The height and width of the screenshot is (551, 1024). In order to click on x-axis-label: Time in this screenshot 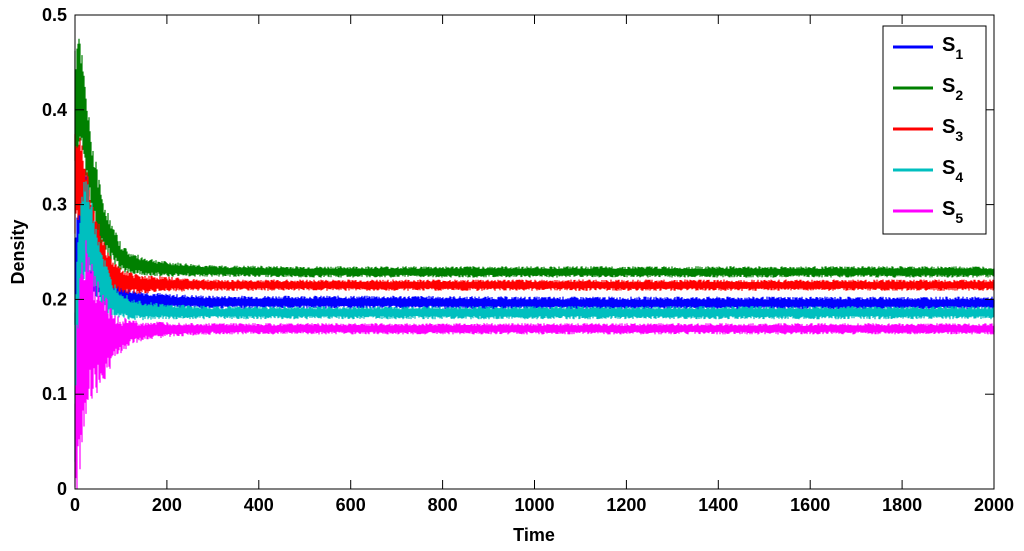, I will do `click(534, 535)`.